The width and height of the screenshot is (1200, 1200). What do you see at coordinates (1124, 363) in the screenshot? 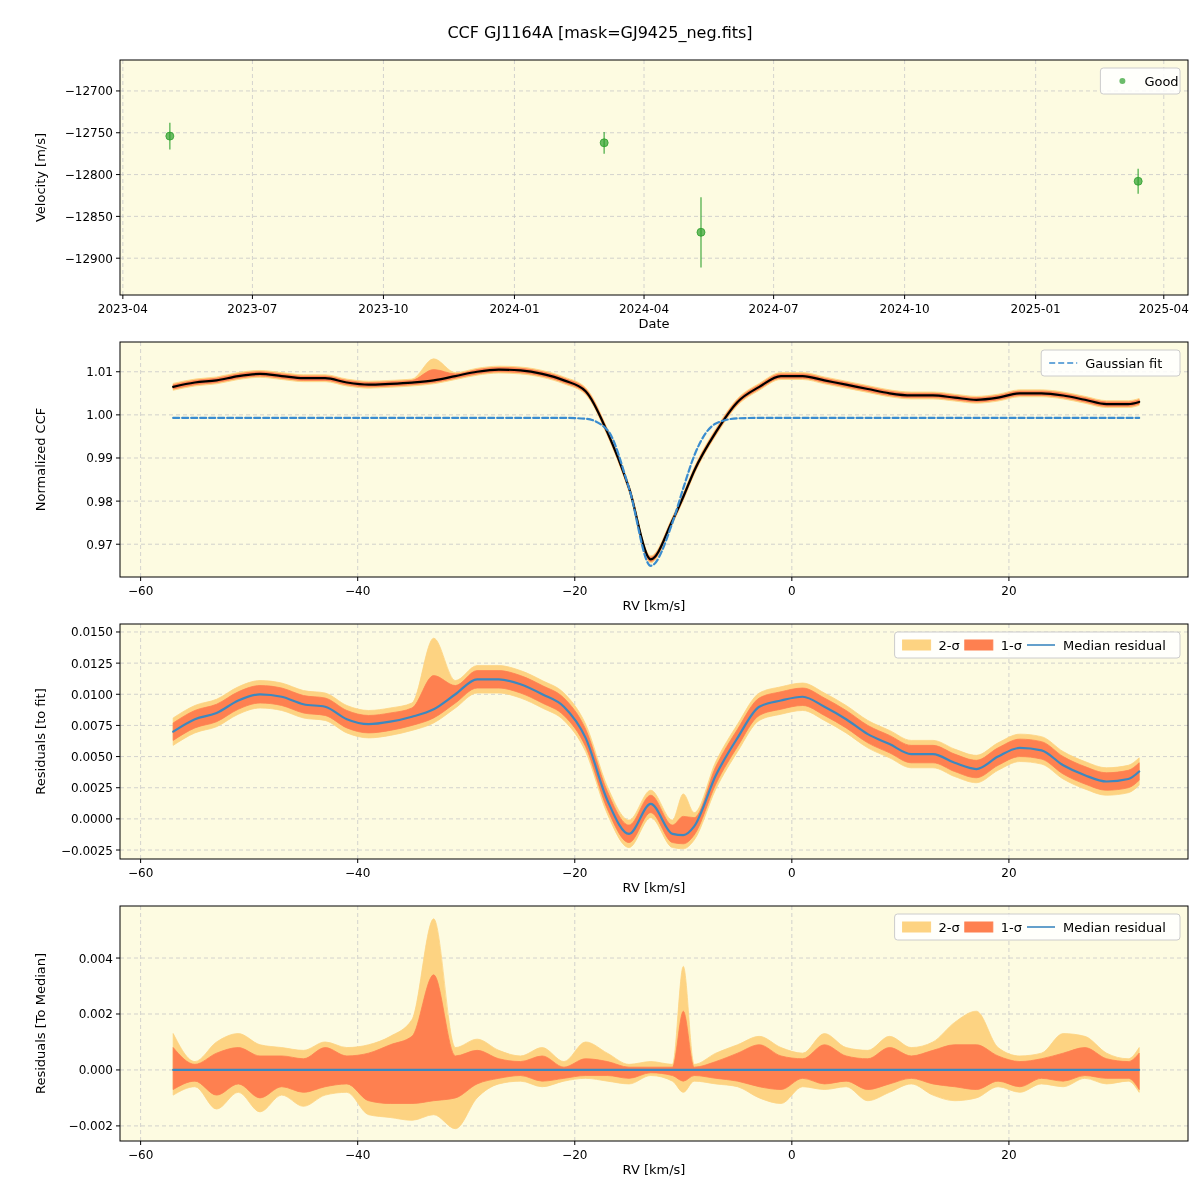
I see `legend-label: Gaussian fit` at bounding box center [1124, 363].